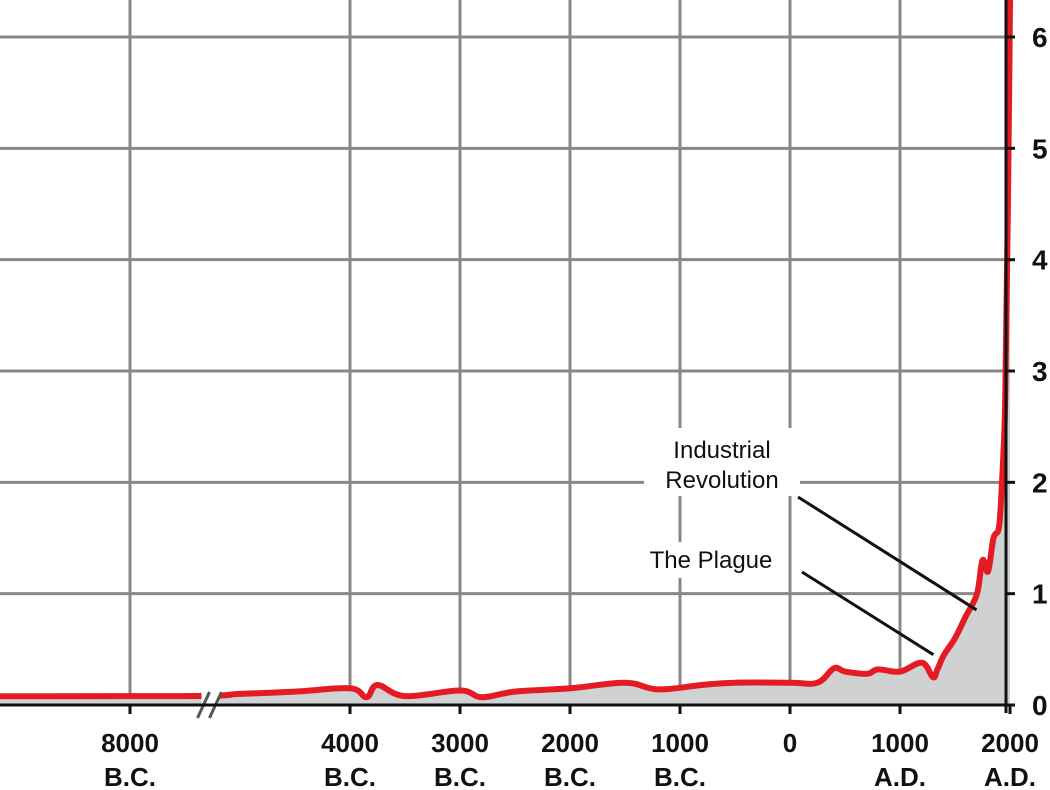 The height and width of the screenshot is (790, 1050). I want to click on x-tick-label: 8000, so click(130, 743).